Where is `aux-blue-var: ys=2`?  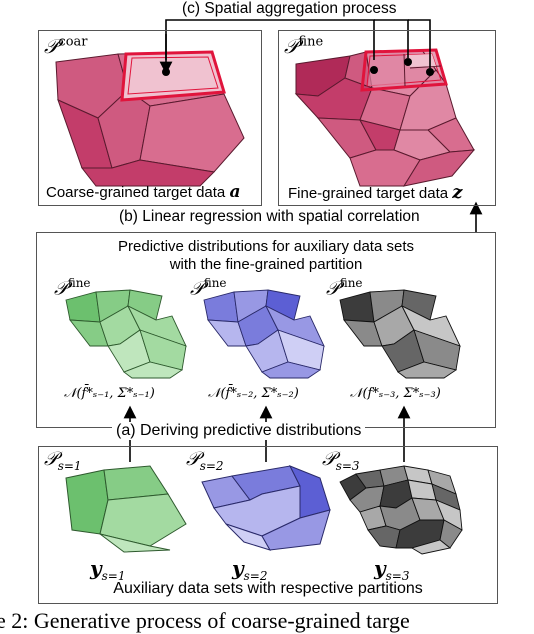 aux-blue-var: ys=2 is located at coordinates (250, 569).